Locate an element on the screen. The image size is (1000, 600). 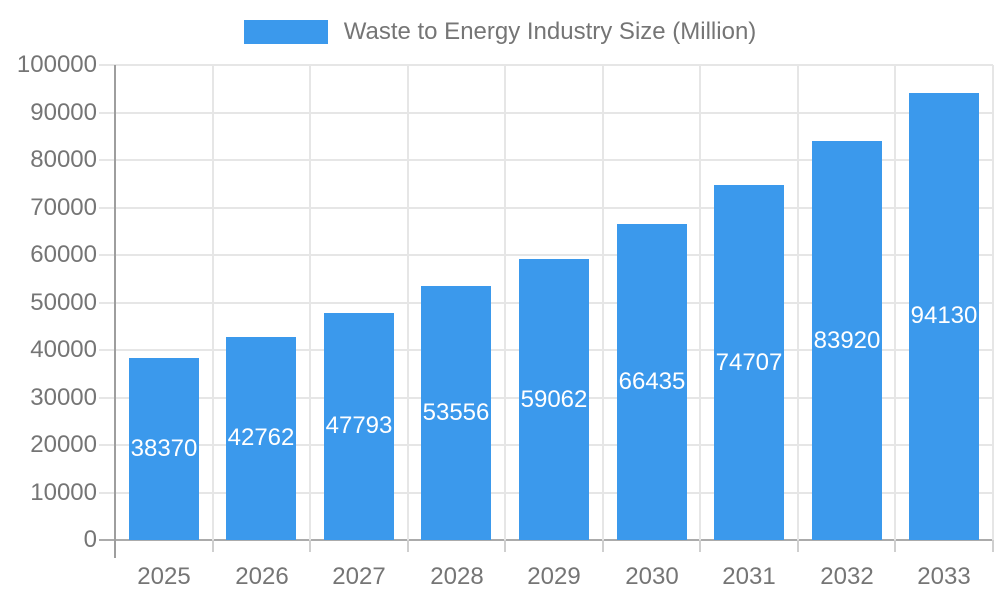
bar-value-label: 66435 is located at coordinates (652, 381).